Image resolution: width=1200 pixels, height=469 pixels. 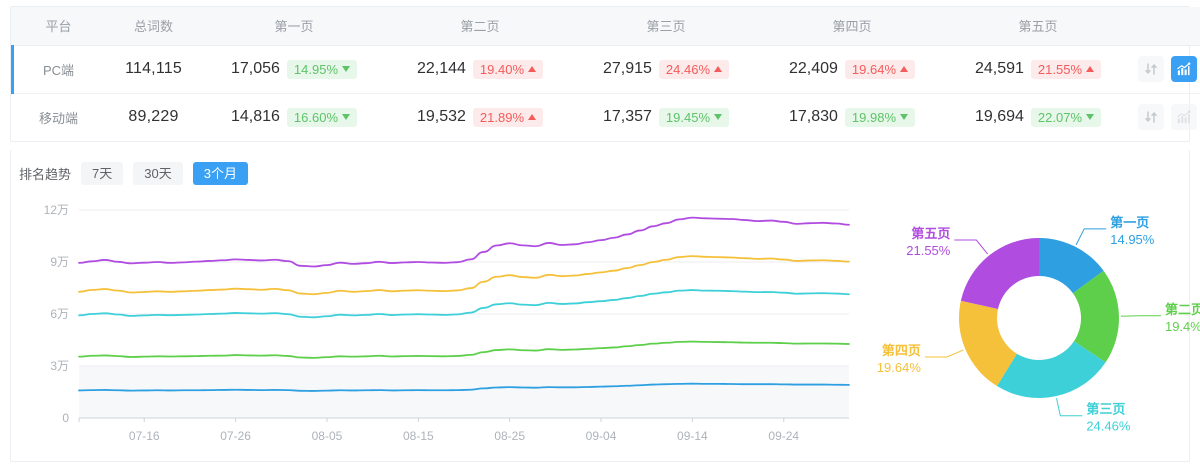 What do you see at coordinates (502, 117) in the screenshot?
I see `page-share-value: 21.89%` at bounding box center [502, 117].